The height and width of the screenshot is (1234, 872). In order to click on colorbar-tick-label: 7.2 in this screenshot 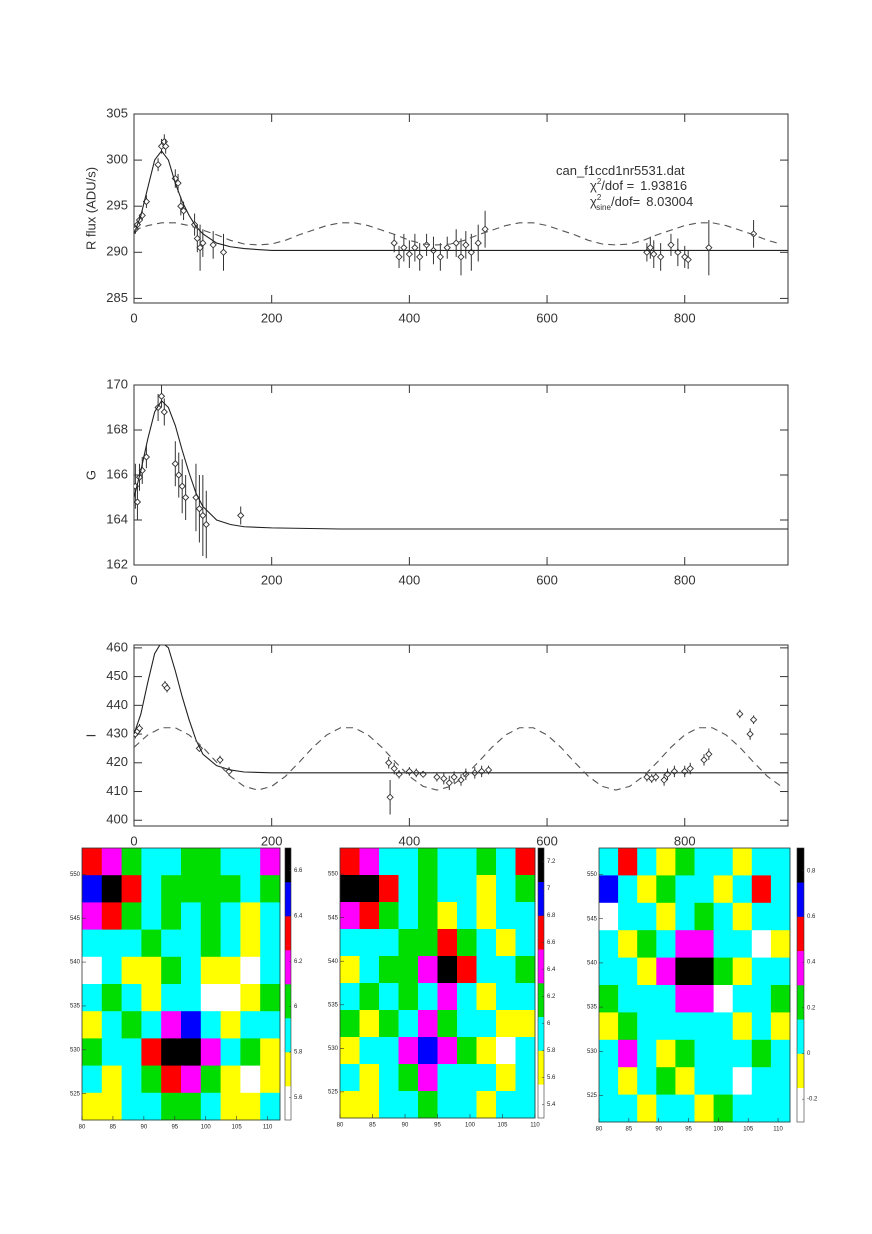, I will do `click(551, 862)`.